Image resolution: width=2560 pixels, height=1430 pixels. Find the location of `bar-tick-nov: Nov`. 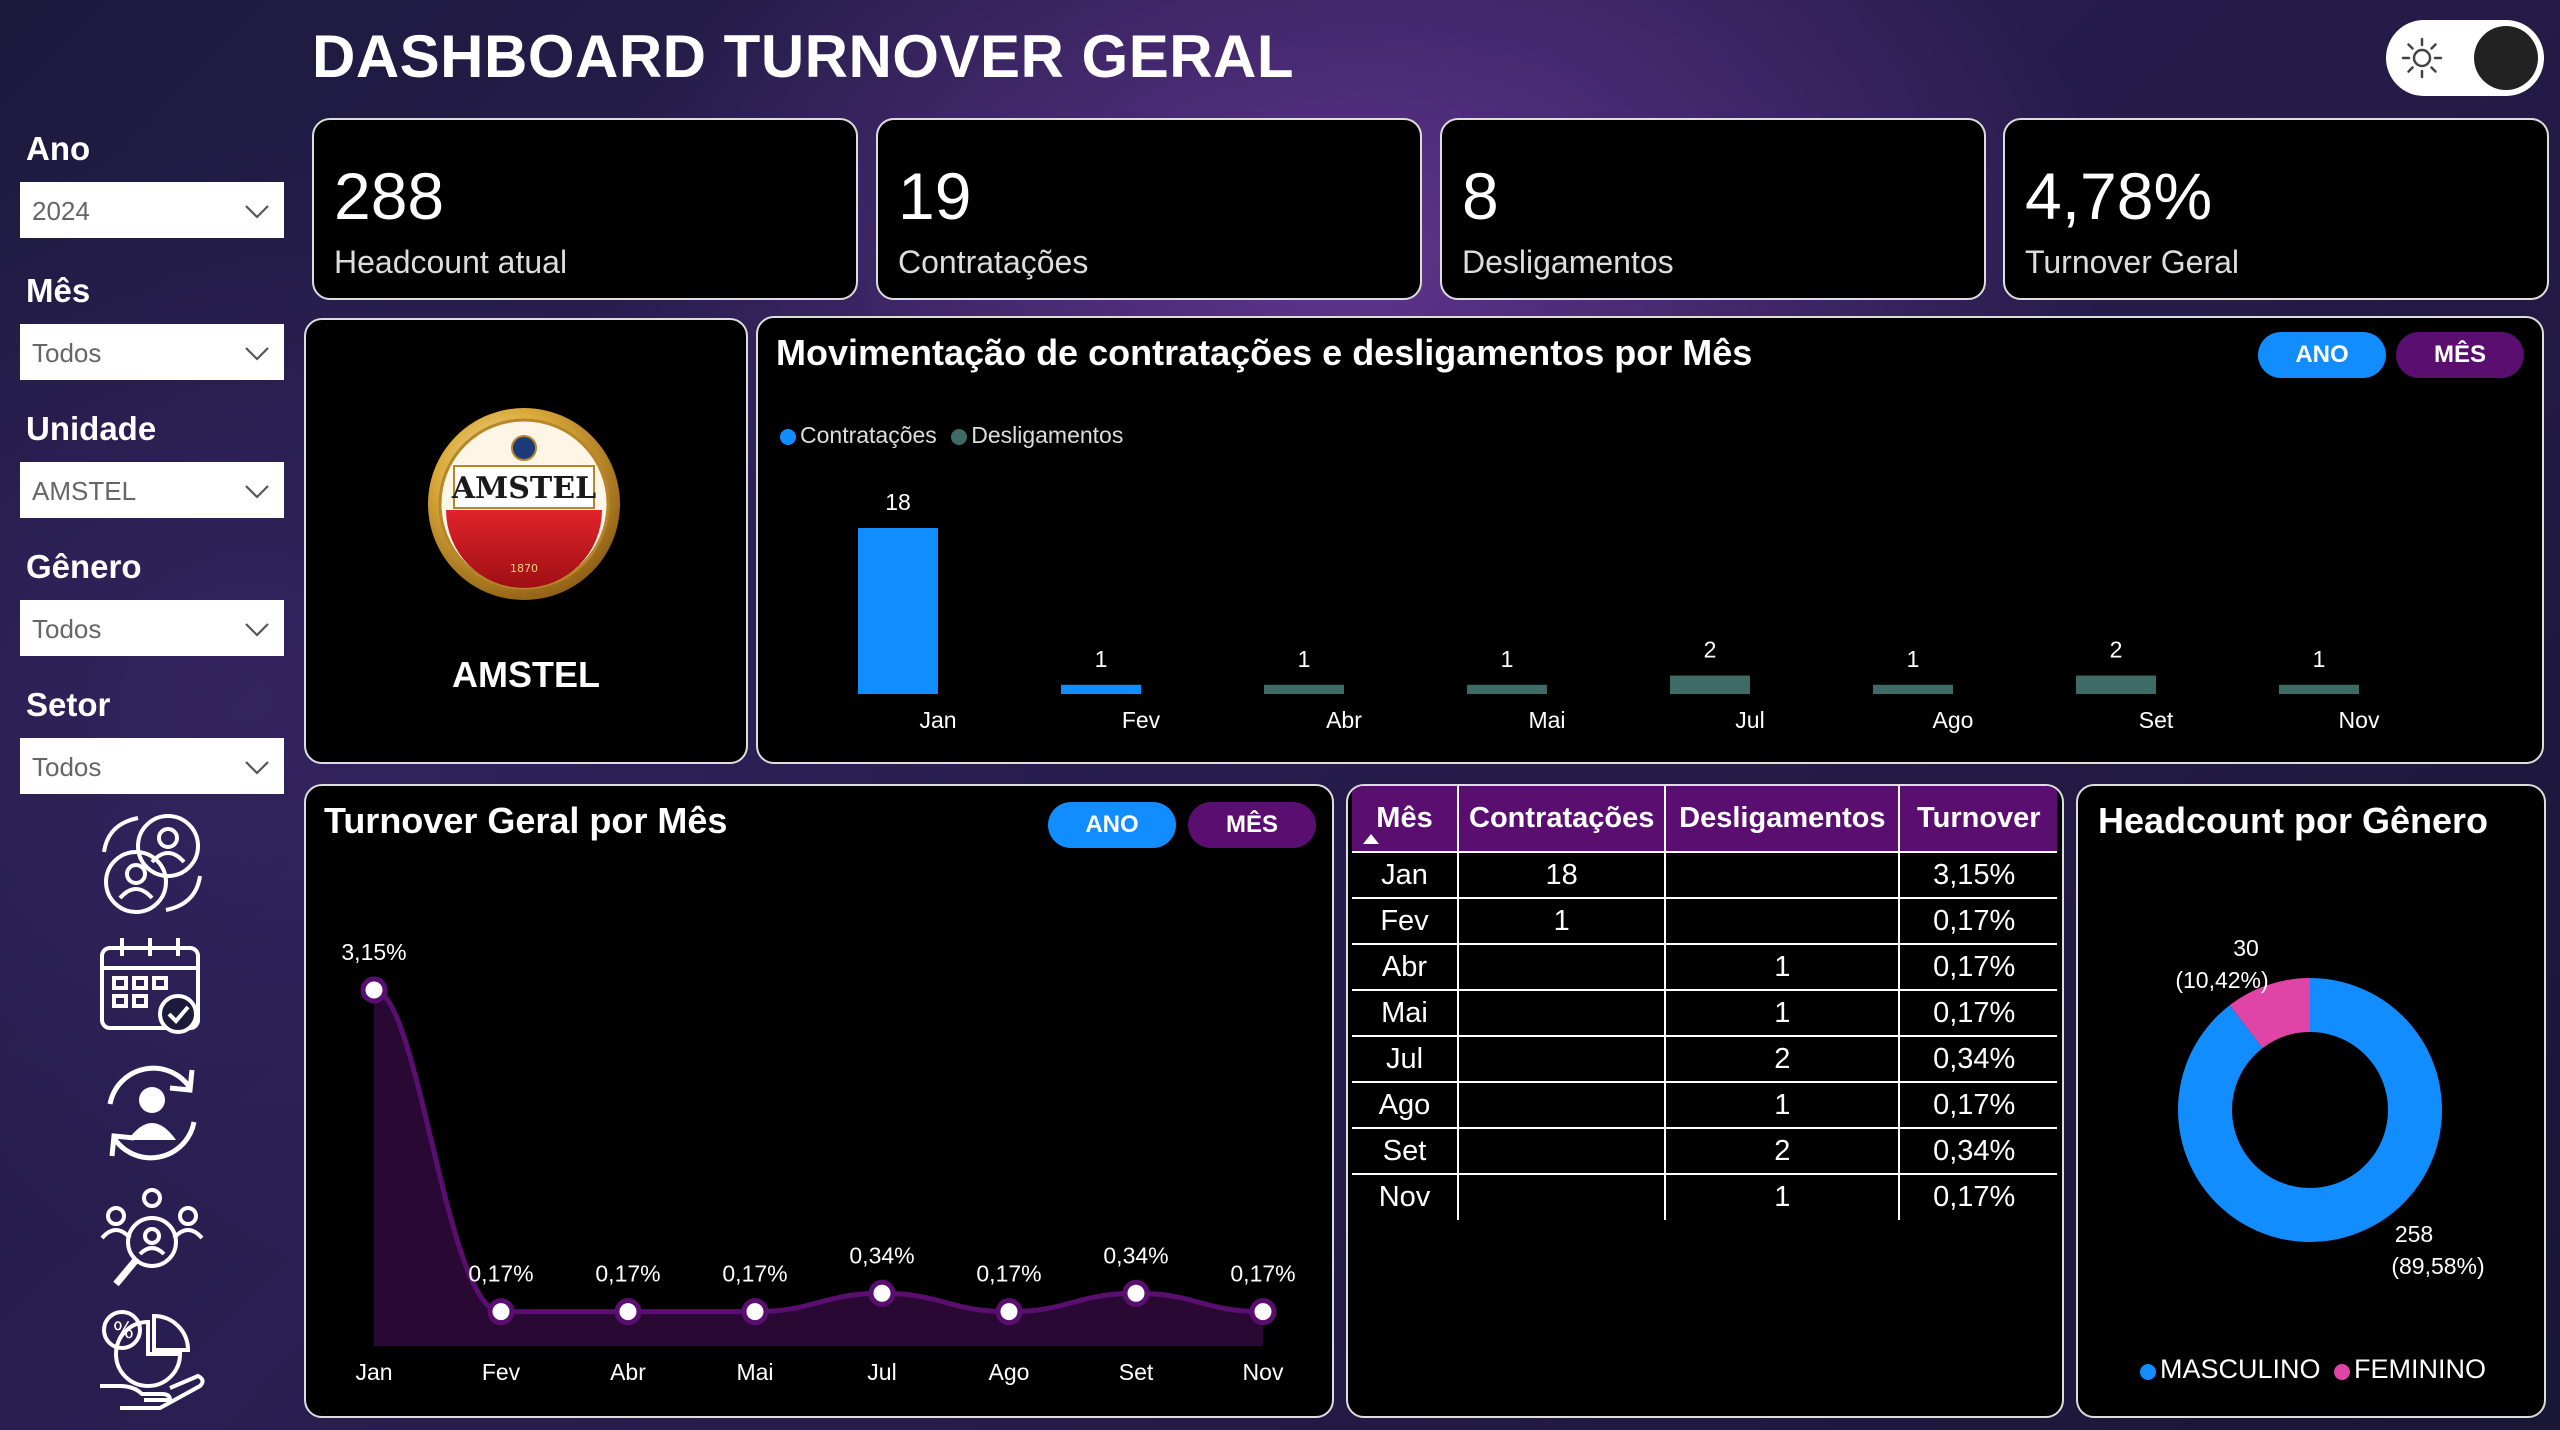

bar-tick-nov: Nov is located at coordinates (2359, 720).